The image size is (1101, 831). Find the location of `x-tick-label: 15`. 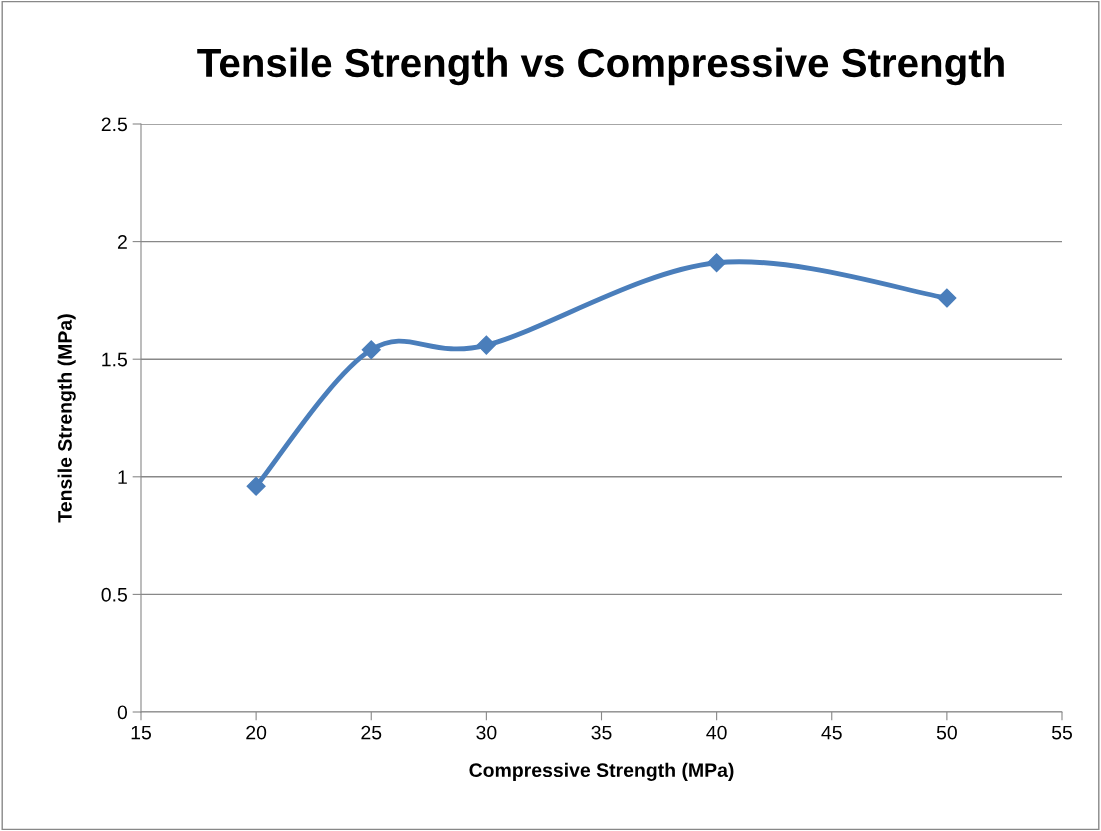

x-tick-label: 15 is located at coordinates (141, 732).